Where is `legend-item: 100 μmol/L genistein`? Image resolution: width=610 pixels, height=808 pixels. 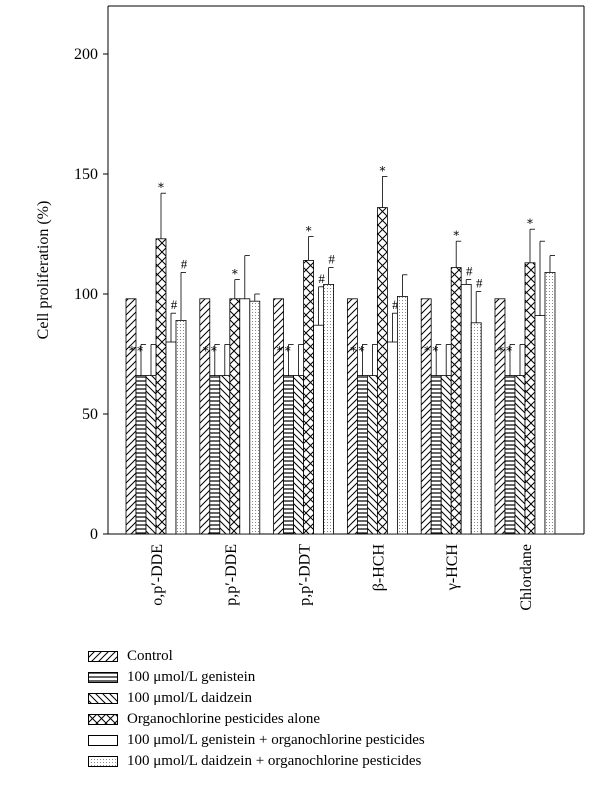 legend-item: 100 μmol/L genistein is located at coordinates (256, 677).